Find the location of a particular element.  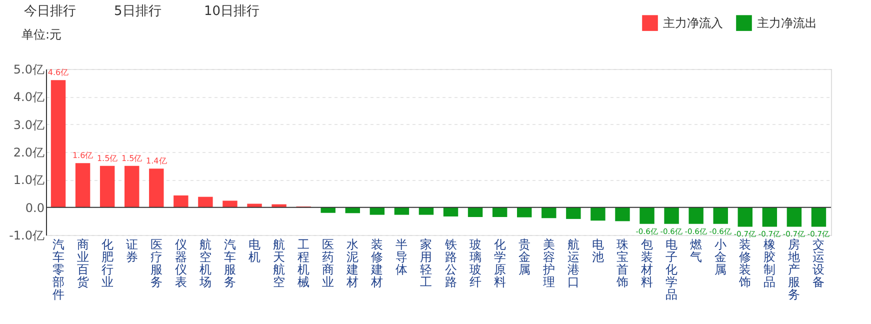

x-tick-label: 装修建材 is located at coordinates (377, 263).